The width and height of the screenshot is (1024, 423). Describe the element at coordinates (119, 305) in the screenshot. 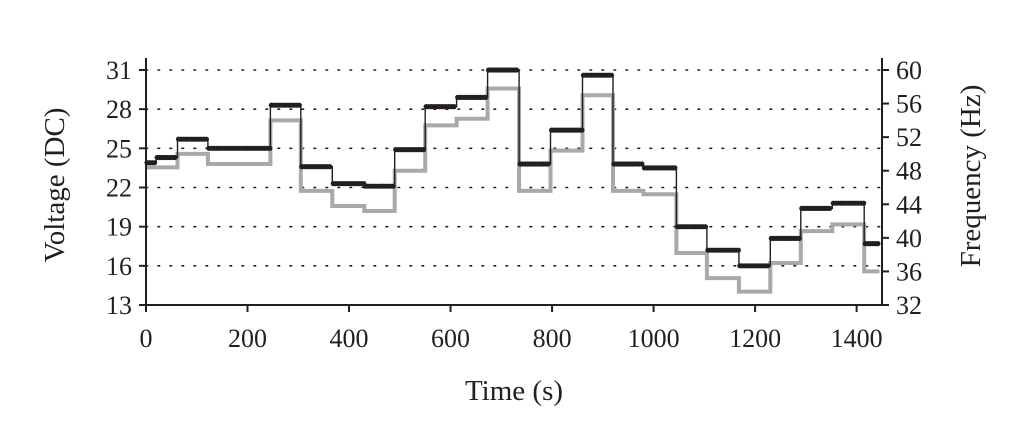

I see `y-tick-label: 13` at that location.